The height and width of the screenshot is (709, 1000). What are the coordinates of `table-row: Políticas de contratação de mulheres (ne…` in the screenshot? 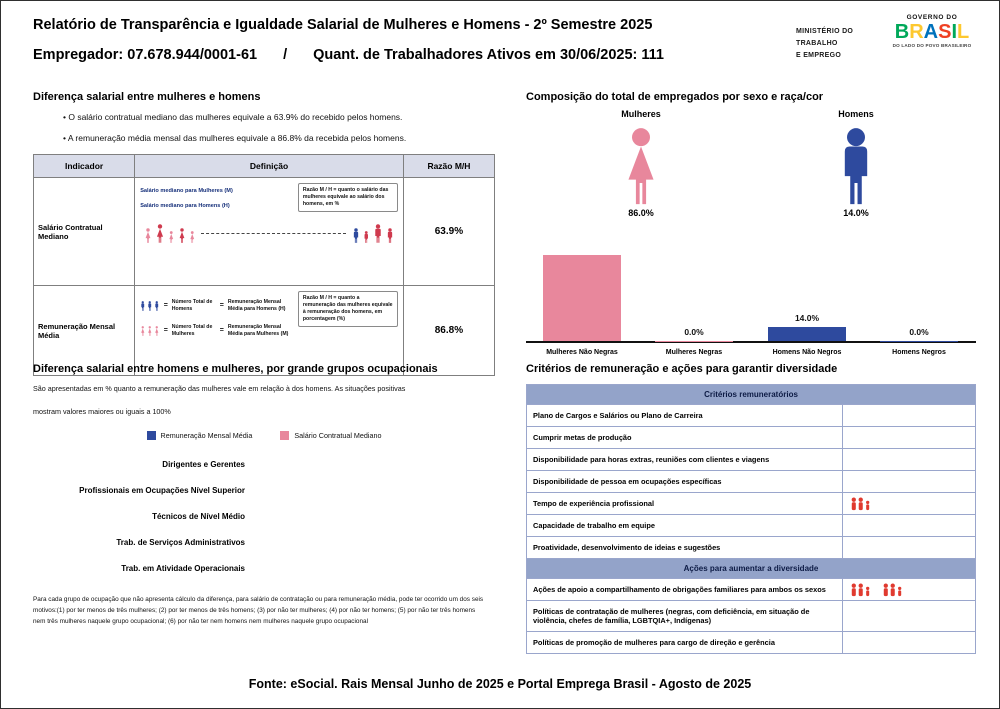 It's located at (751, 616).